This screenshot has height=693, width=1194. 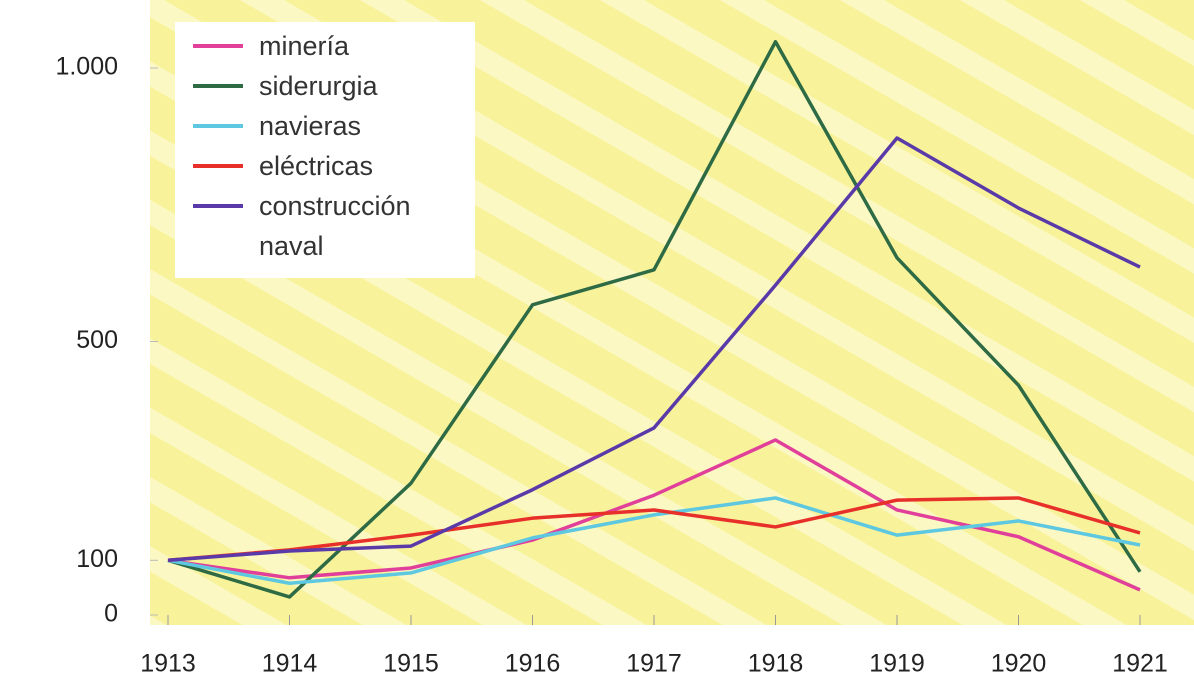 What do you see at coordinates (1019, 664) in the screenshot?
I see `x-tick-label: 1920` at bounding box center [1019, 664].